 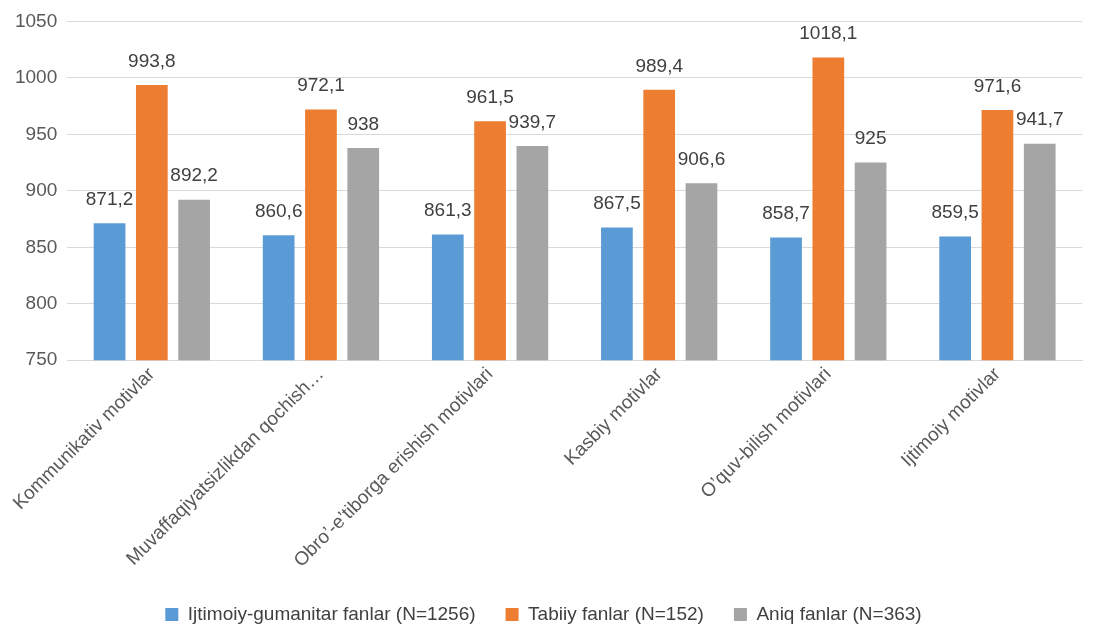 I want to click on data-label: 860,6, so click(x=278, y=211).